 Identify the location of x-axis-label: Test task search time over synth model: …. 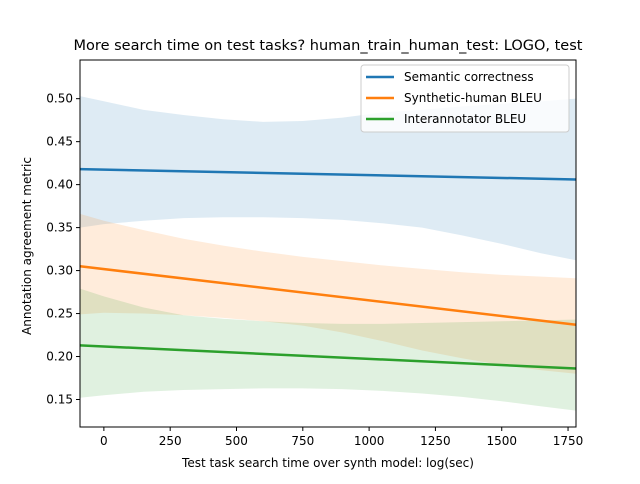
(327, 463).